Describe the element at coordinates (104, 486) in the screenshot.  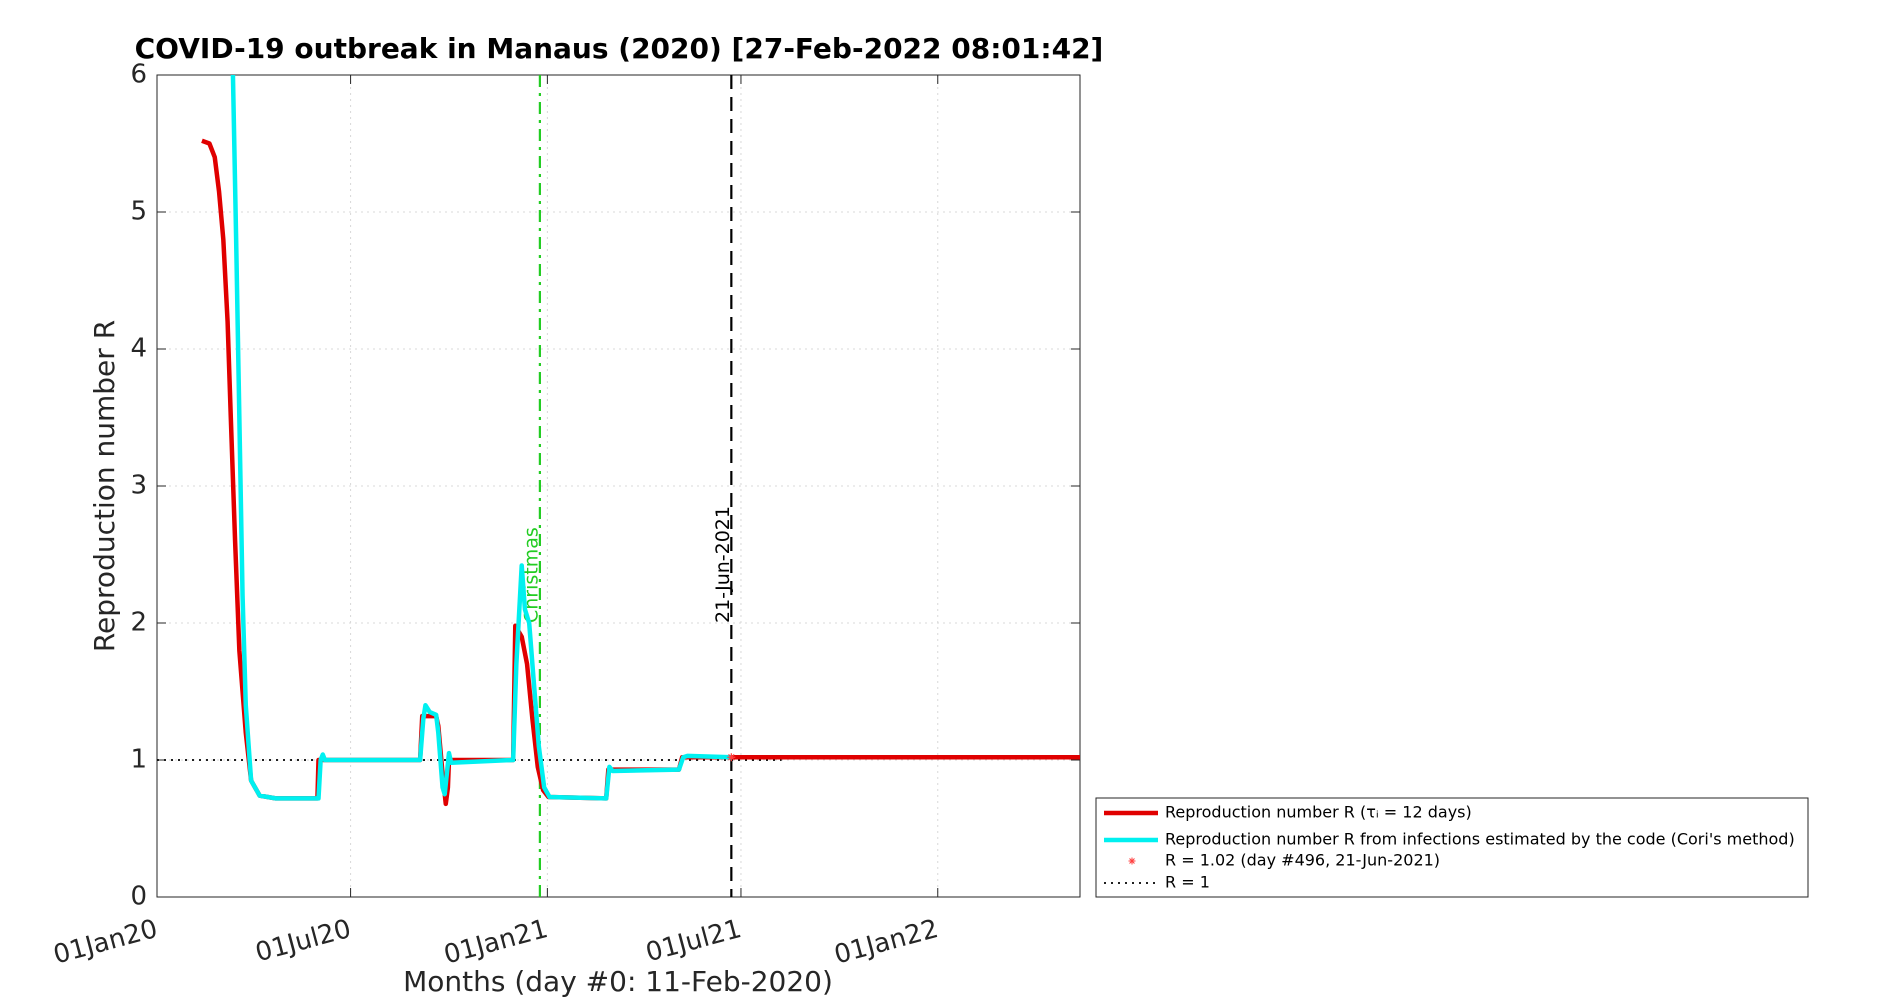
I see `y-axis-label: Reproduction number R` at that location.